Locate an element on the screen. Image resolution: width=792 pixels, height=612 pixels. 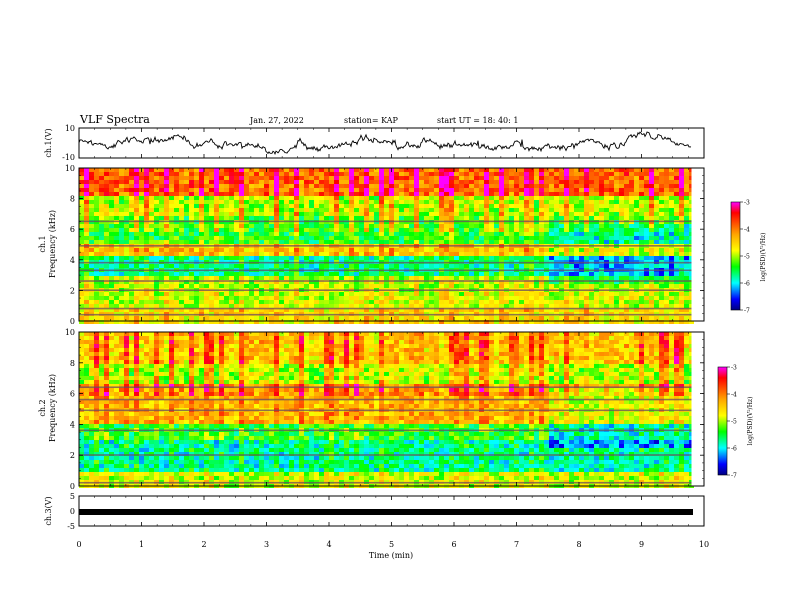
yticks-s1-label-5: 10 is located at coordinates (70, 168).